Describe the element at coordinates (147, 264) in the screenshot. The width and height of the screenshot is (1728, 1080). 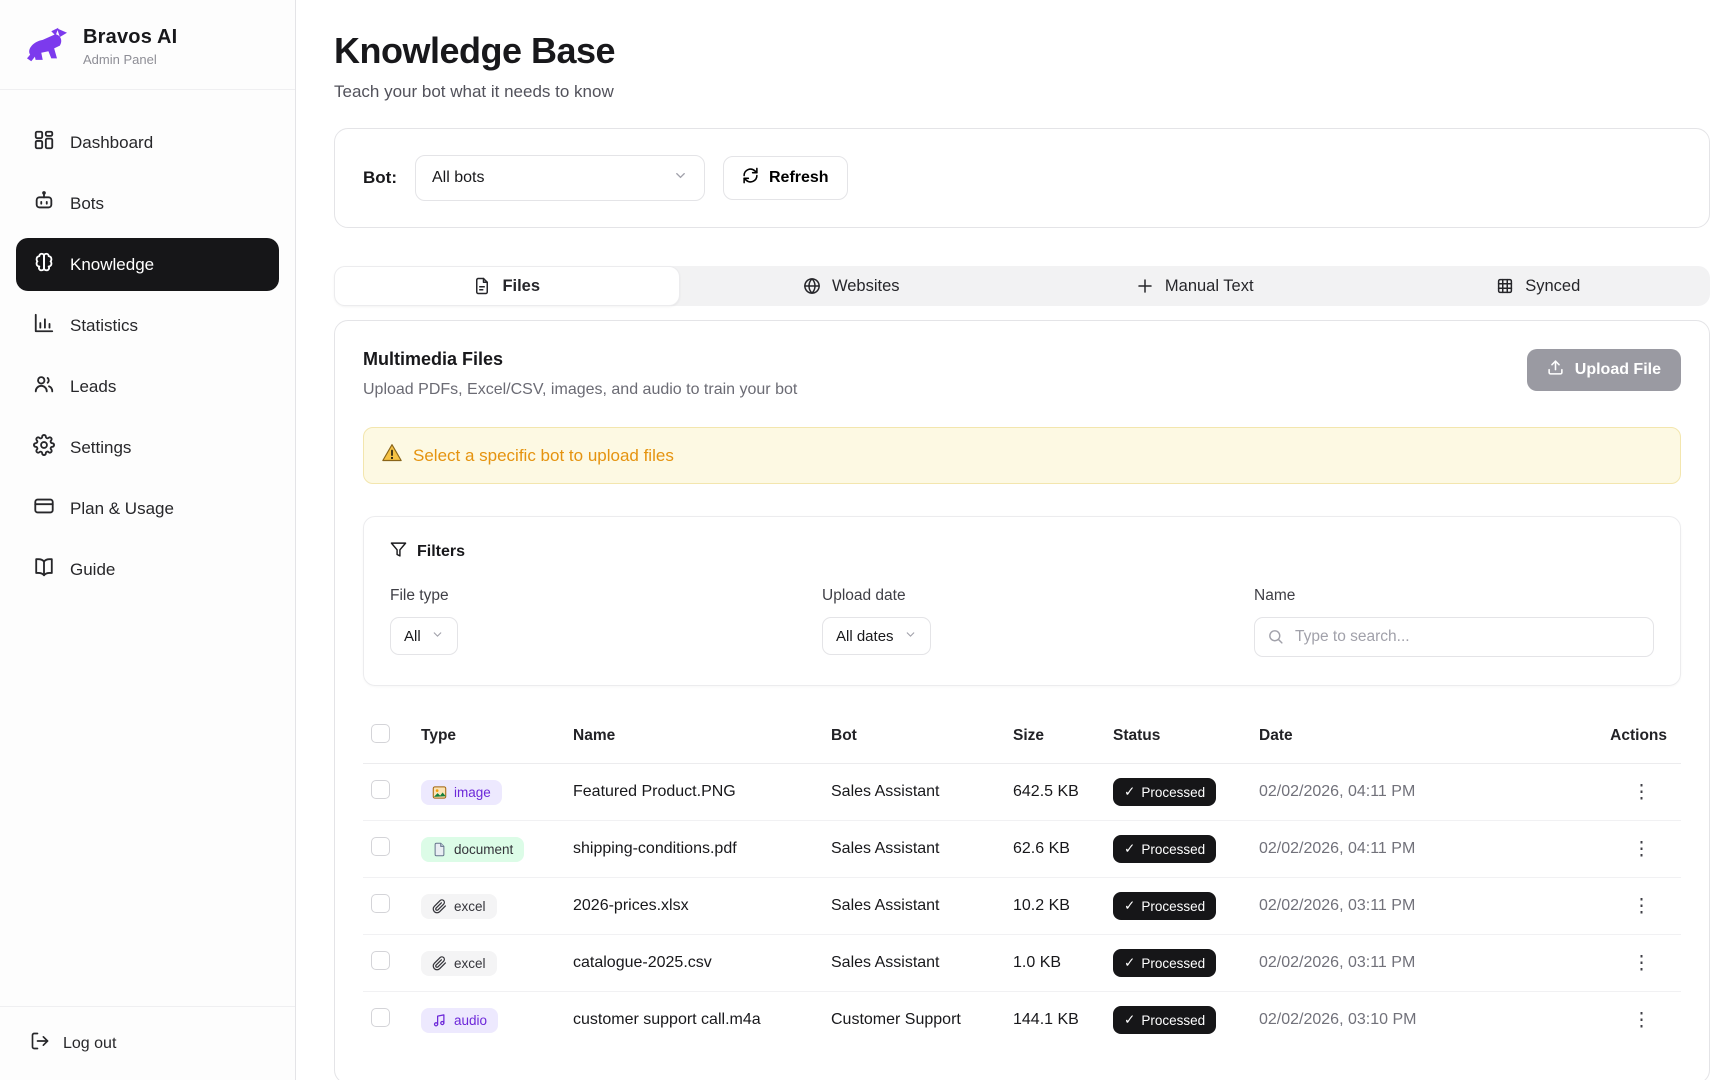
I see `sidebar-item-knowledge: Knowledge` at that location.